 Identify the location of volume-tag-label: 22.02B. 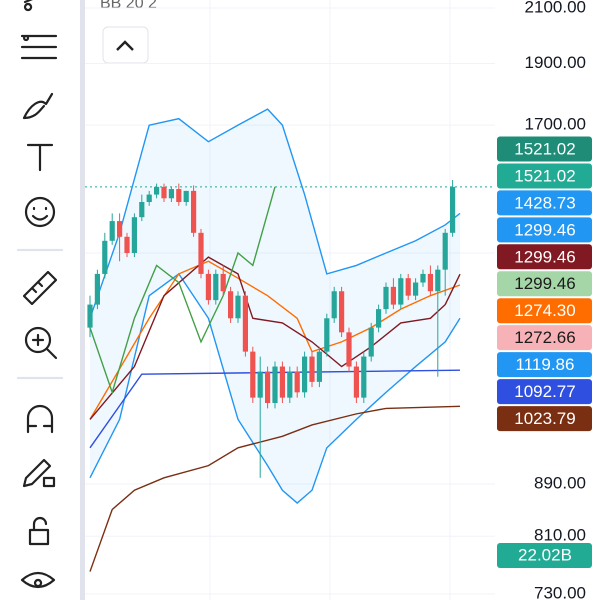
(545, 554).